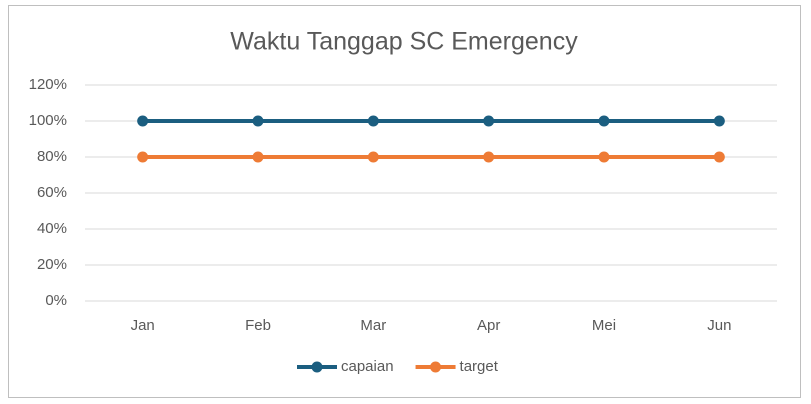 This screenshot has width=811, height=404. I want to click on y-tick-label: 20%, so click(52, 264).